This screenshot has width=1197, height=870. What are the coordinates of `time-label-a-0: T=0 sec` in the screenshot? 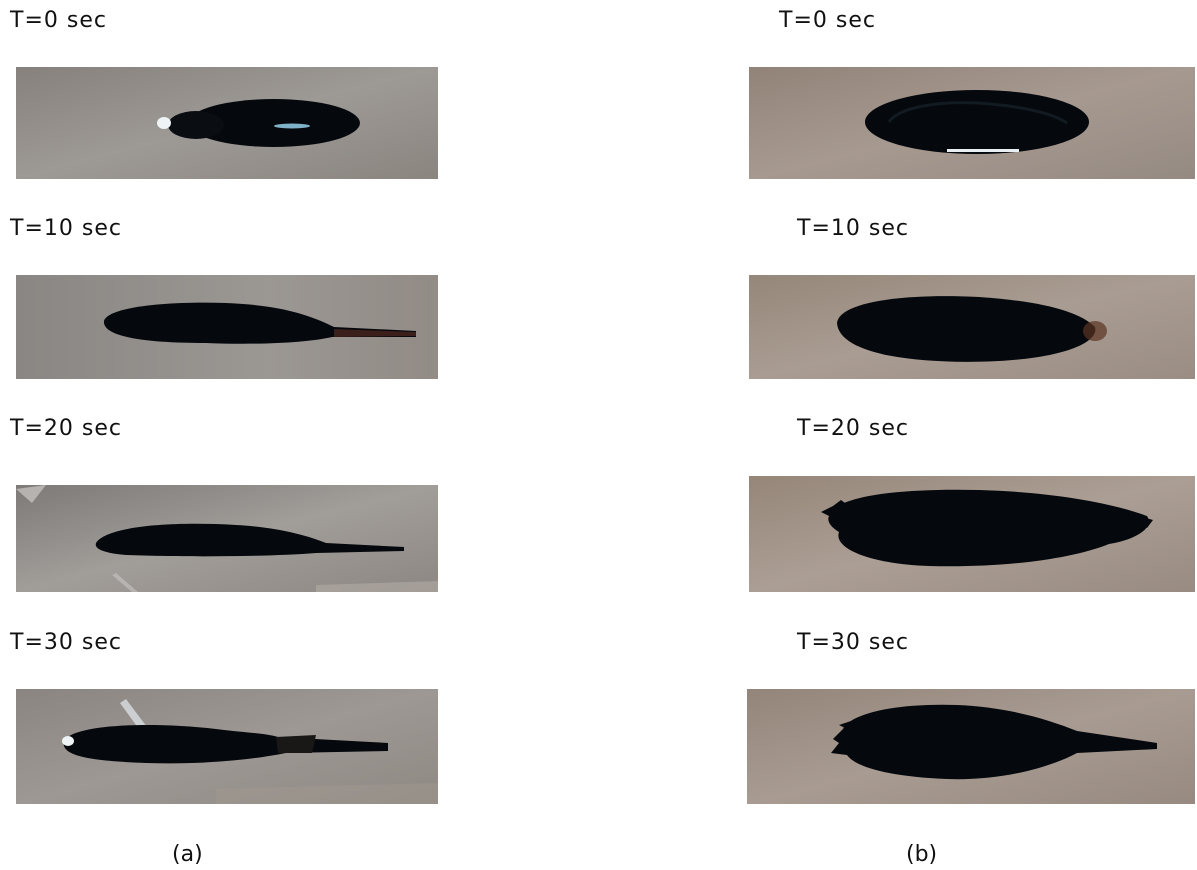 It's located at (58, 20).